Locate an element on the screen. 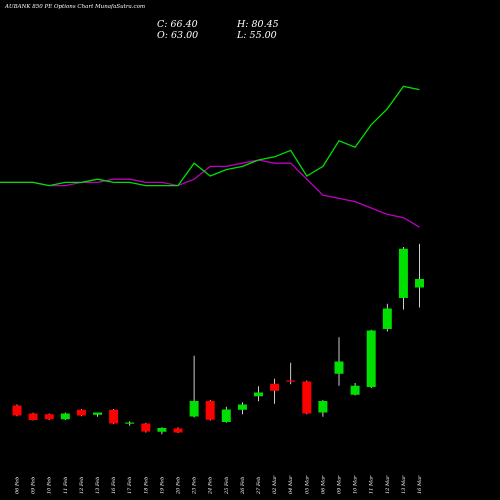  x-tick-label: 02 Mar is located at coordinates (275, 484).